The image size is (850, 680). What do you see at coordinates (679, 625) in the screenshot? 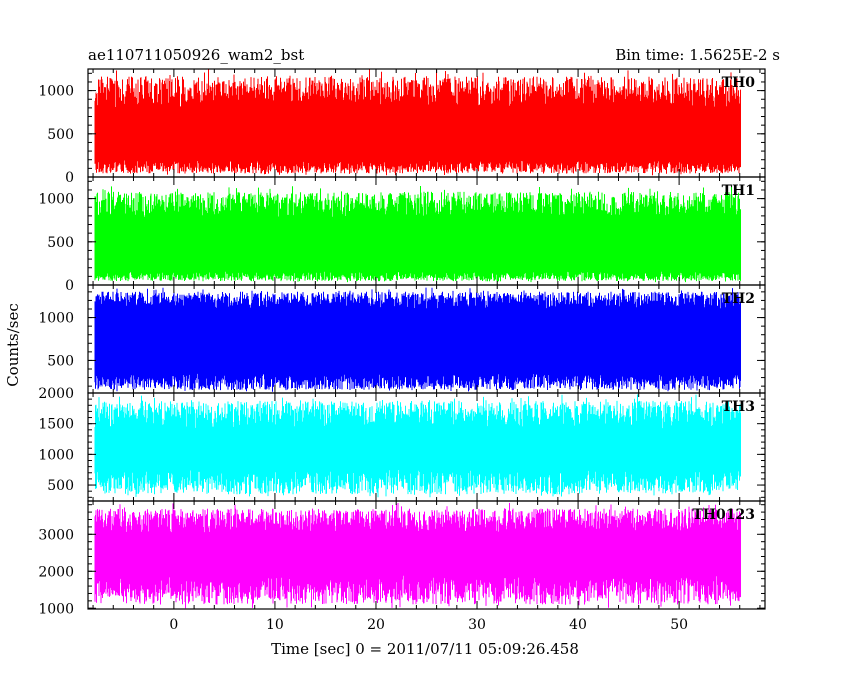
I see `x-tick-label: 50` at bounding box center [679, 625].